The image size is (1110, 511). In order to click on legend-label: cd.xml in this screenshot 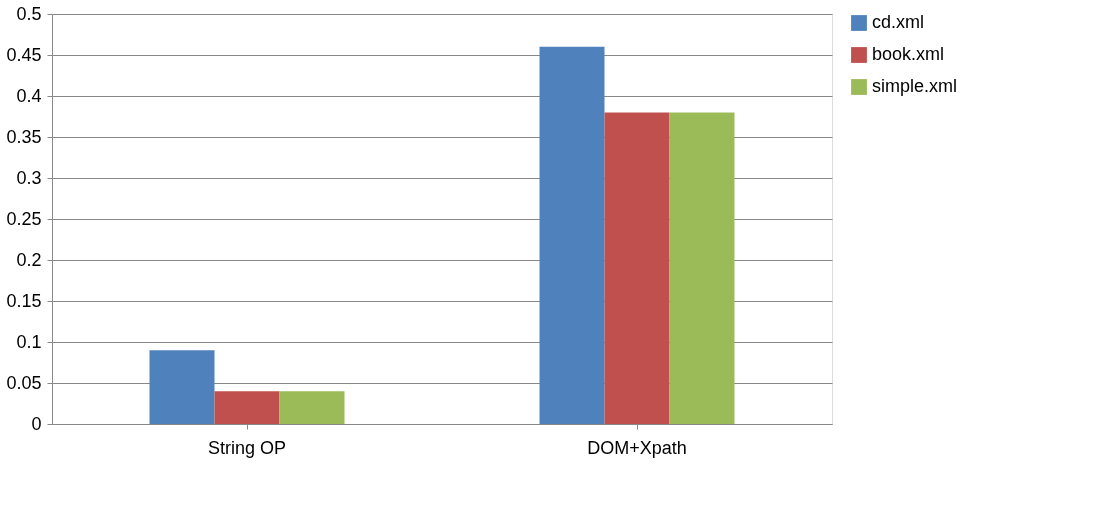, I will do `click(898, 22)`.